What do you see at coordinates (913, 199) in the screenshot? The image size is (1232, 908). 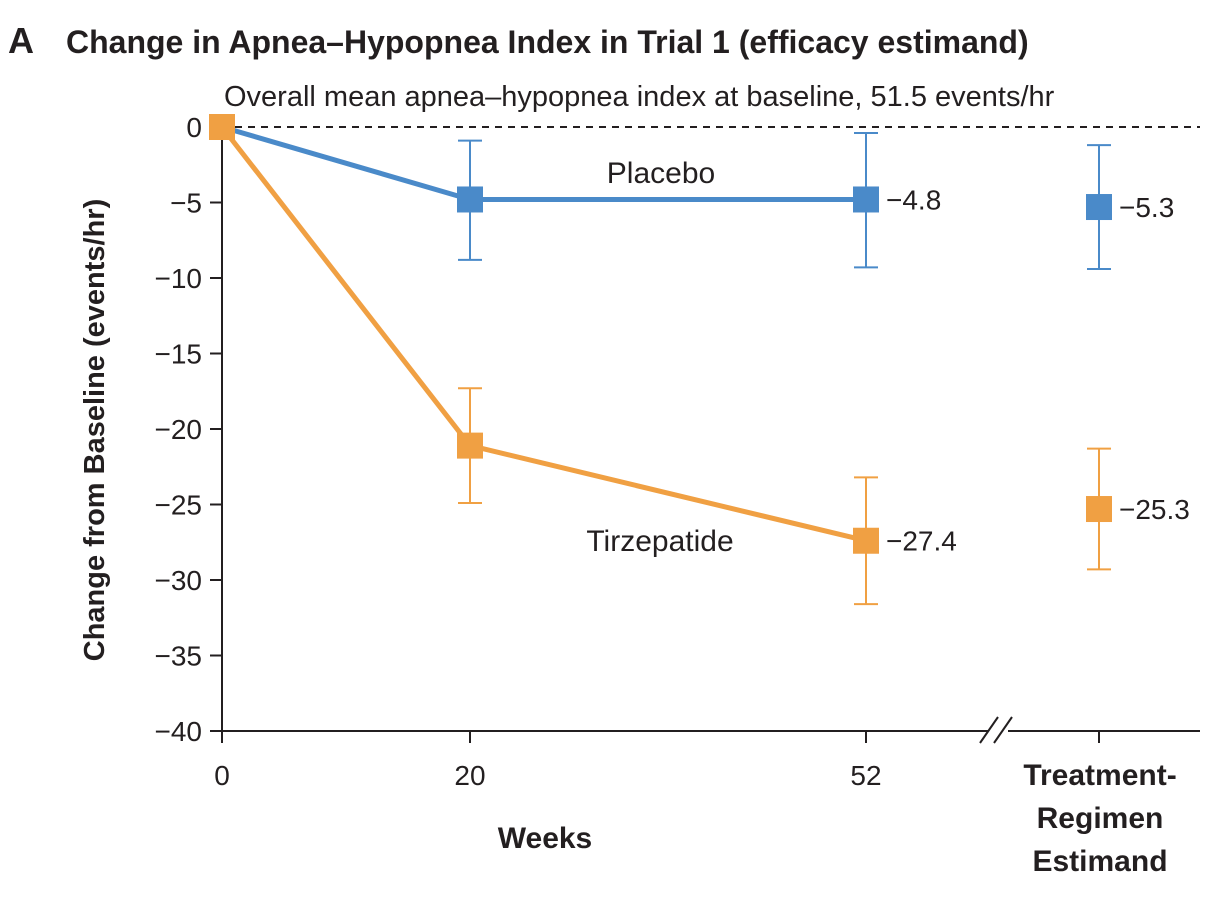 I see `placebo-end-value-label: −4.8` at bounding box center [913, 199].